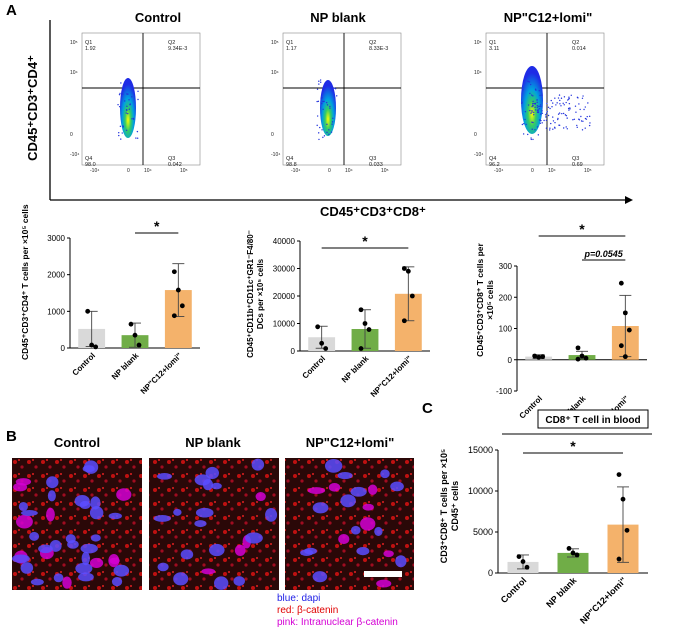 The width and height of the screenshot is (685, 634). I want to click on category-label: NP"C12+lomi", so click(161, 373).